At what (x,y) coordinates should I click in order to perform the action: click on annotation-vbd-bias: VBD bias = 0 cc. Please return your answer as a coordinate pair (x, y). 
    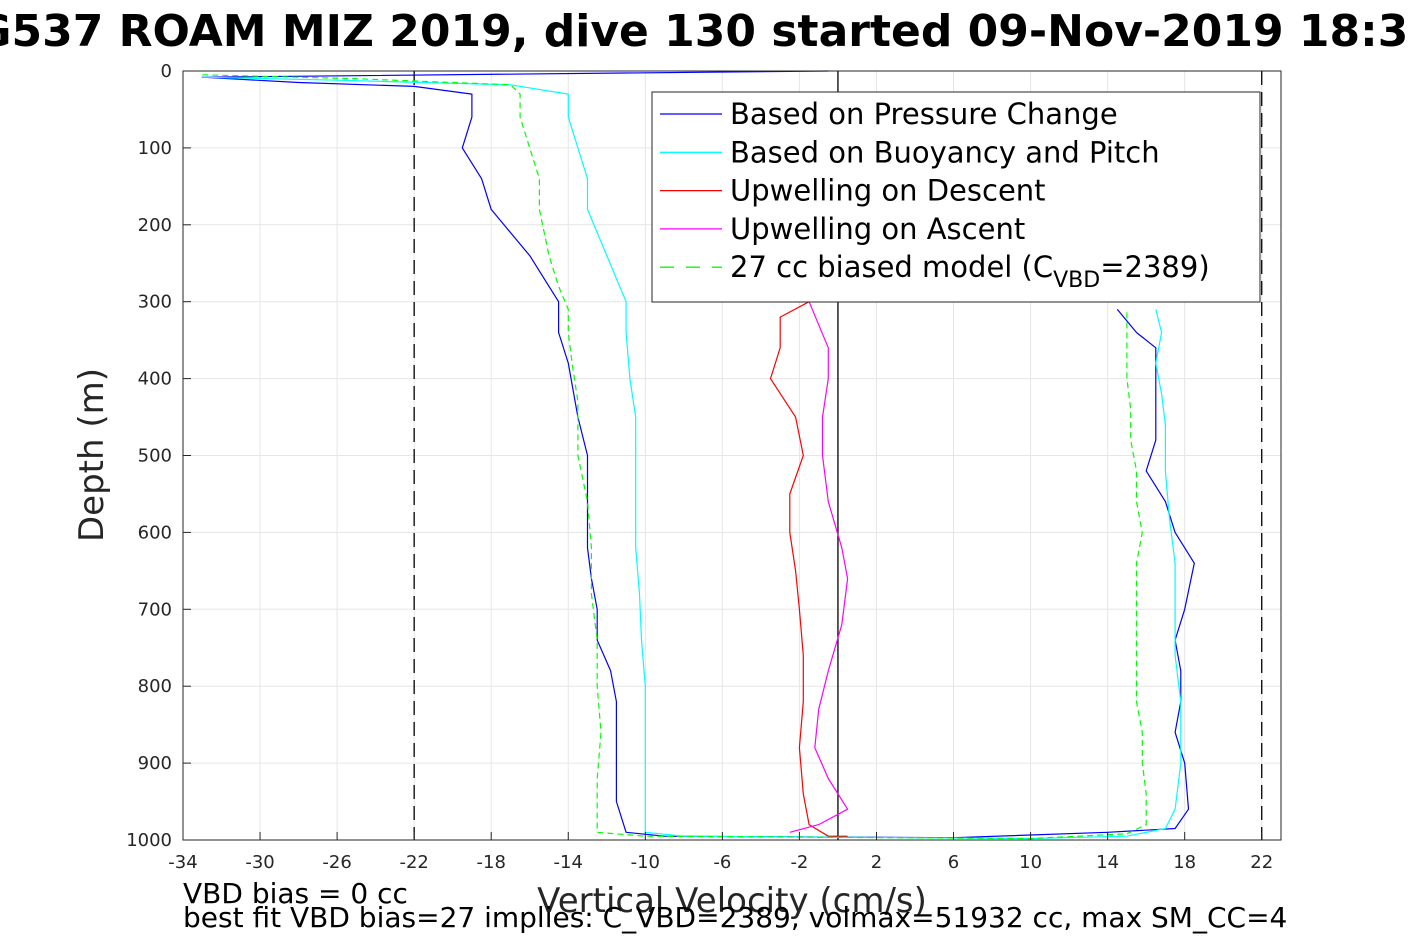
    Looking at the image, I should click on (295, 893).